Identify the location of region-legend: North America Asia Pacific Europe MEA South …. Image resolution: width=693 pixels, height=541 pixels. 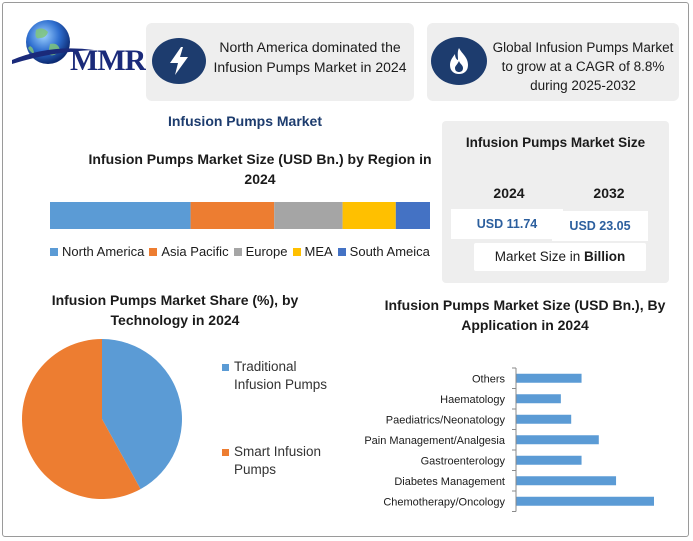
(240, 251).